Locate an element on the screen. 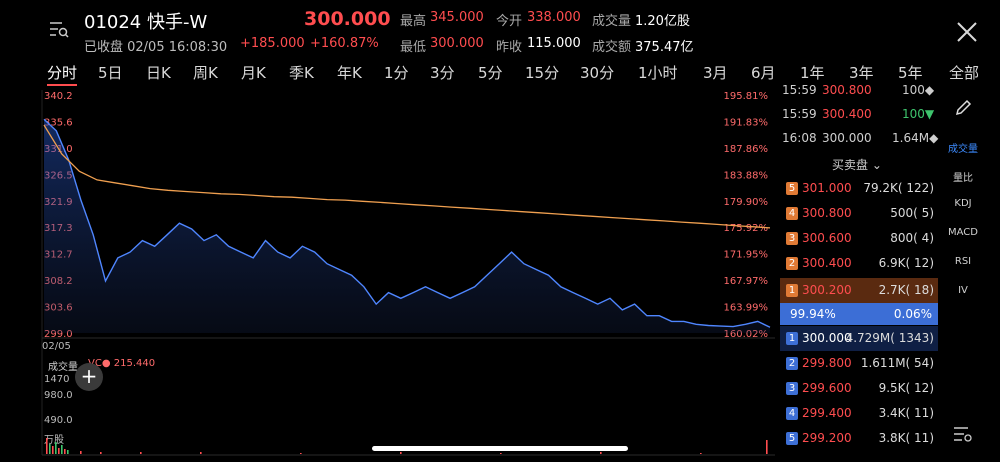 The width and height of the screenshot is (1000, 462). sidebar-volume-ratio: 量比 is located at coordinates (963, 178).